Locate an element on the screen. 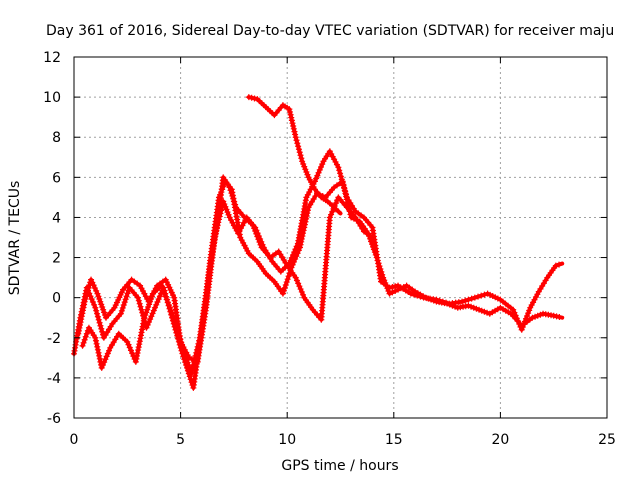  y-tick-label: -4 is located at coordinates (54, 379).